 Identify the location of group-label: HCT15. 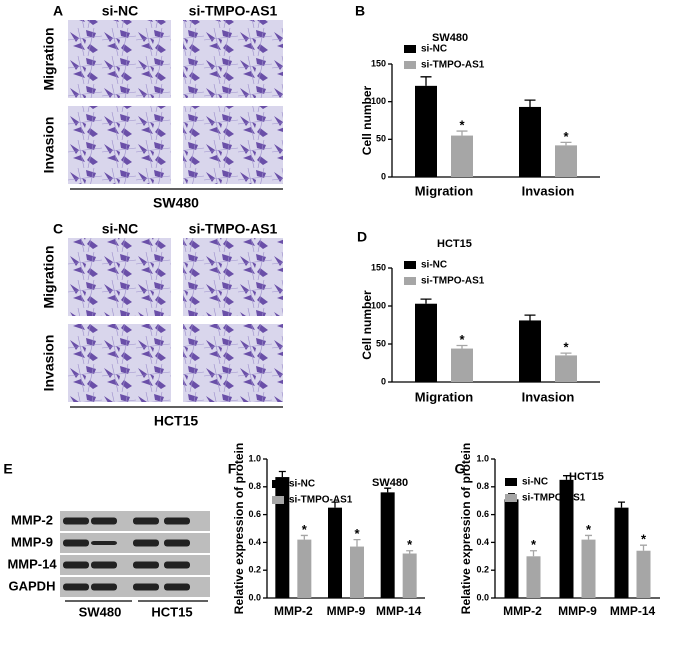
(171, 611).